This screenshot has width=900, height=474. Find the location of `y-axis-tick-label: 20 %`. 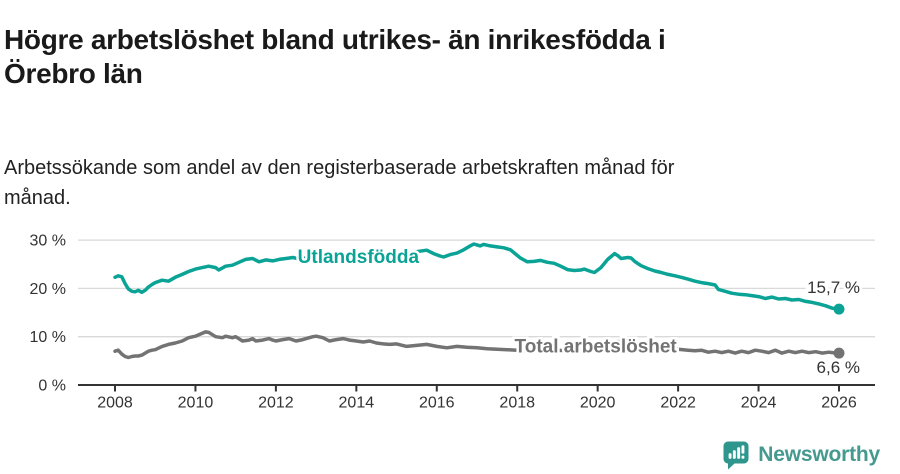

y-axis-tick-label: 20 % is located at coordinates (48, 289).